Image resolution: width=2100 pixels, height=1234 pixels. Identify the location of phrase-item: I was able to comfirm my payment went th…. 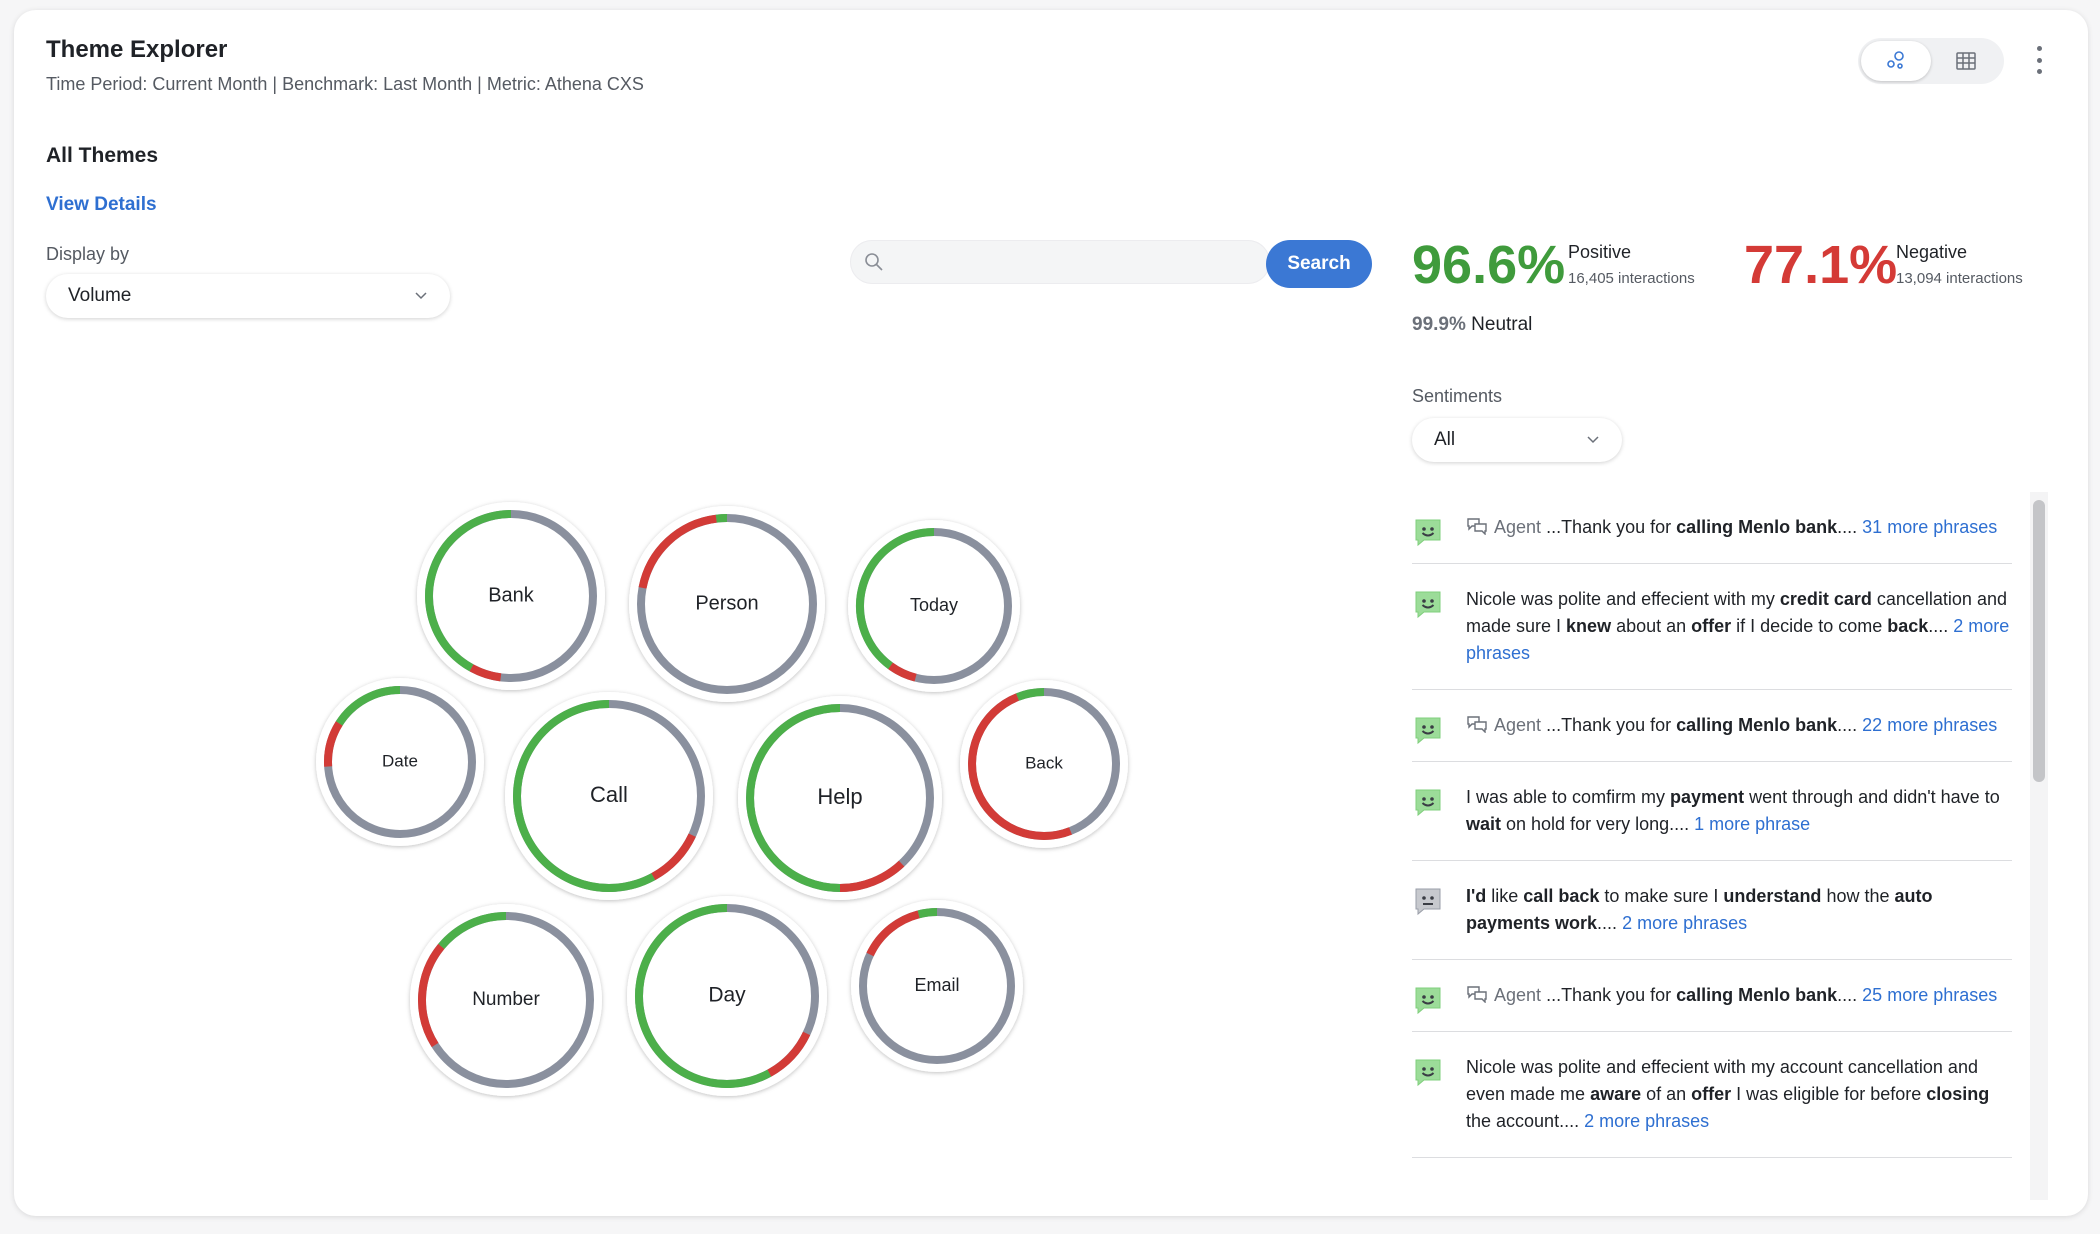
(1712, 811).